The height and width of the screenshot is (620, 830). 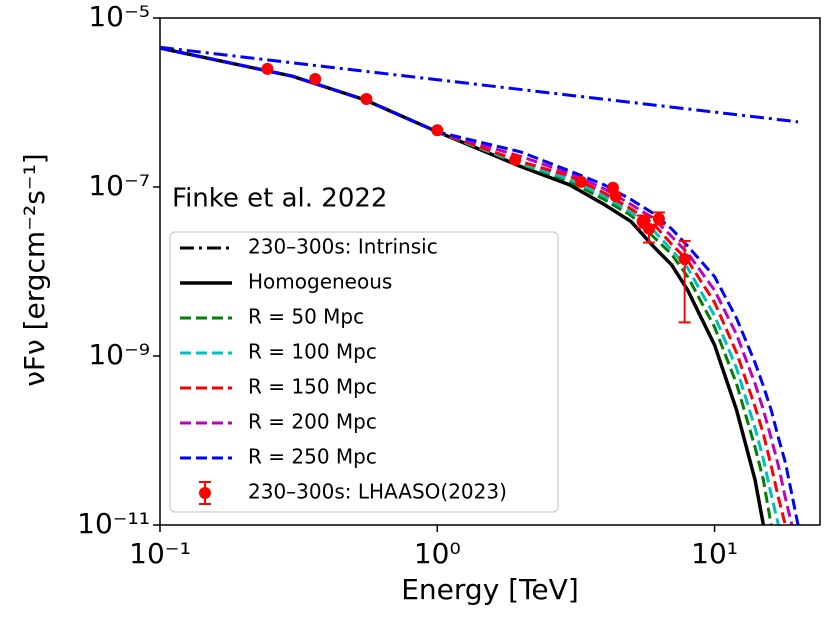 What do you see at coordinates (714, 553) in the screenshot?
I see `x-tick-label: 10¹` at bounding box center [714, 553].